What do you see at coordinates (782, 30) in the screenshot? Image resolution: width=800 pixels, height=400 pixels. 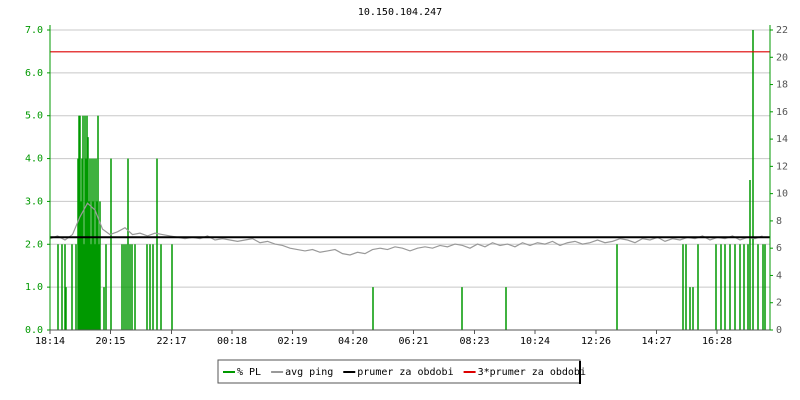 I see `y2-tick-label: 22` at bounding box center [782, 30].